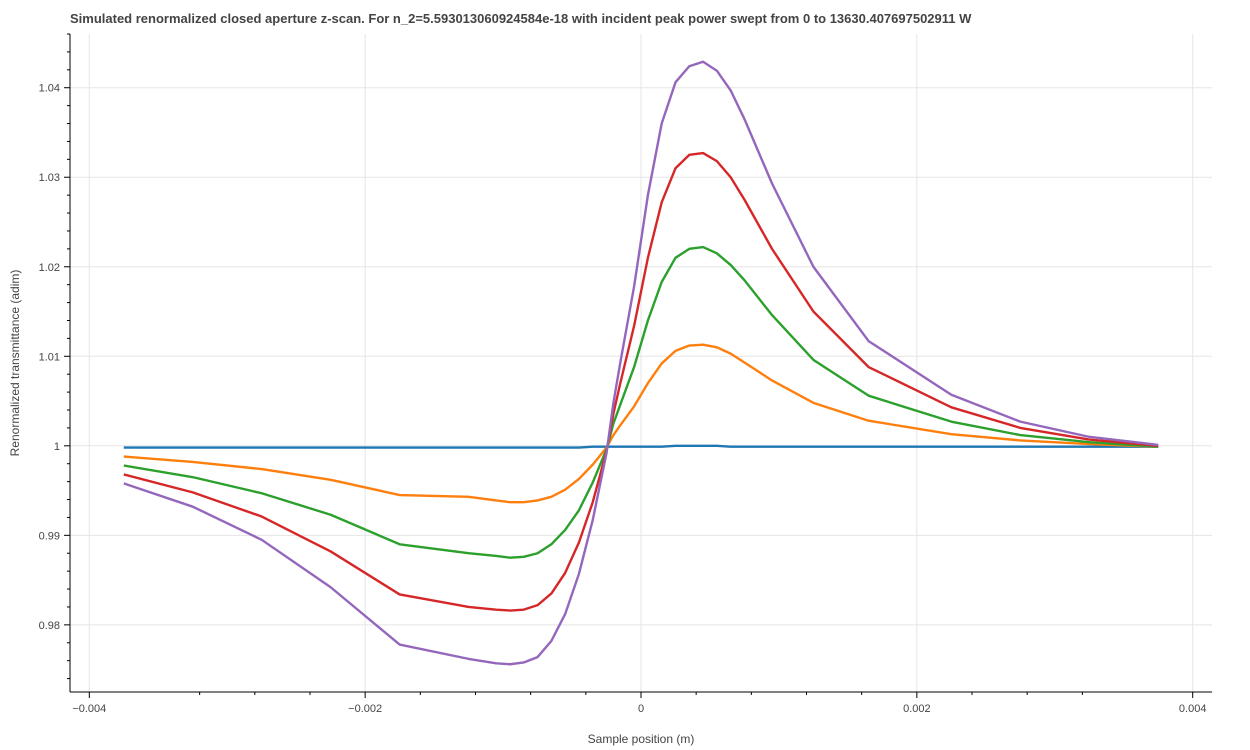 This screenshot has height=750, width=1250. I want to click on y-tick-label: 0.99, so click(49, 536).